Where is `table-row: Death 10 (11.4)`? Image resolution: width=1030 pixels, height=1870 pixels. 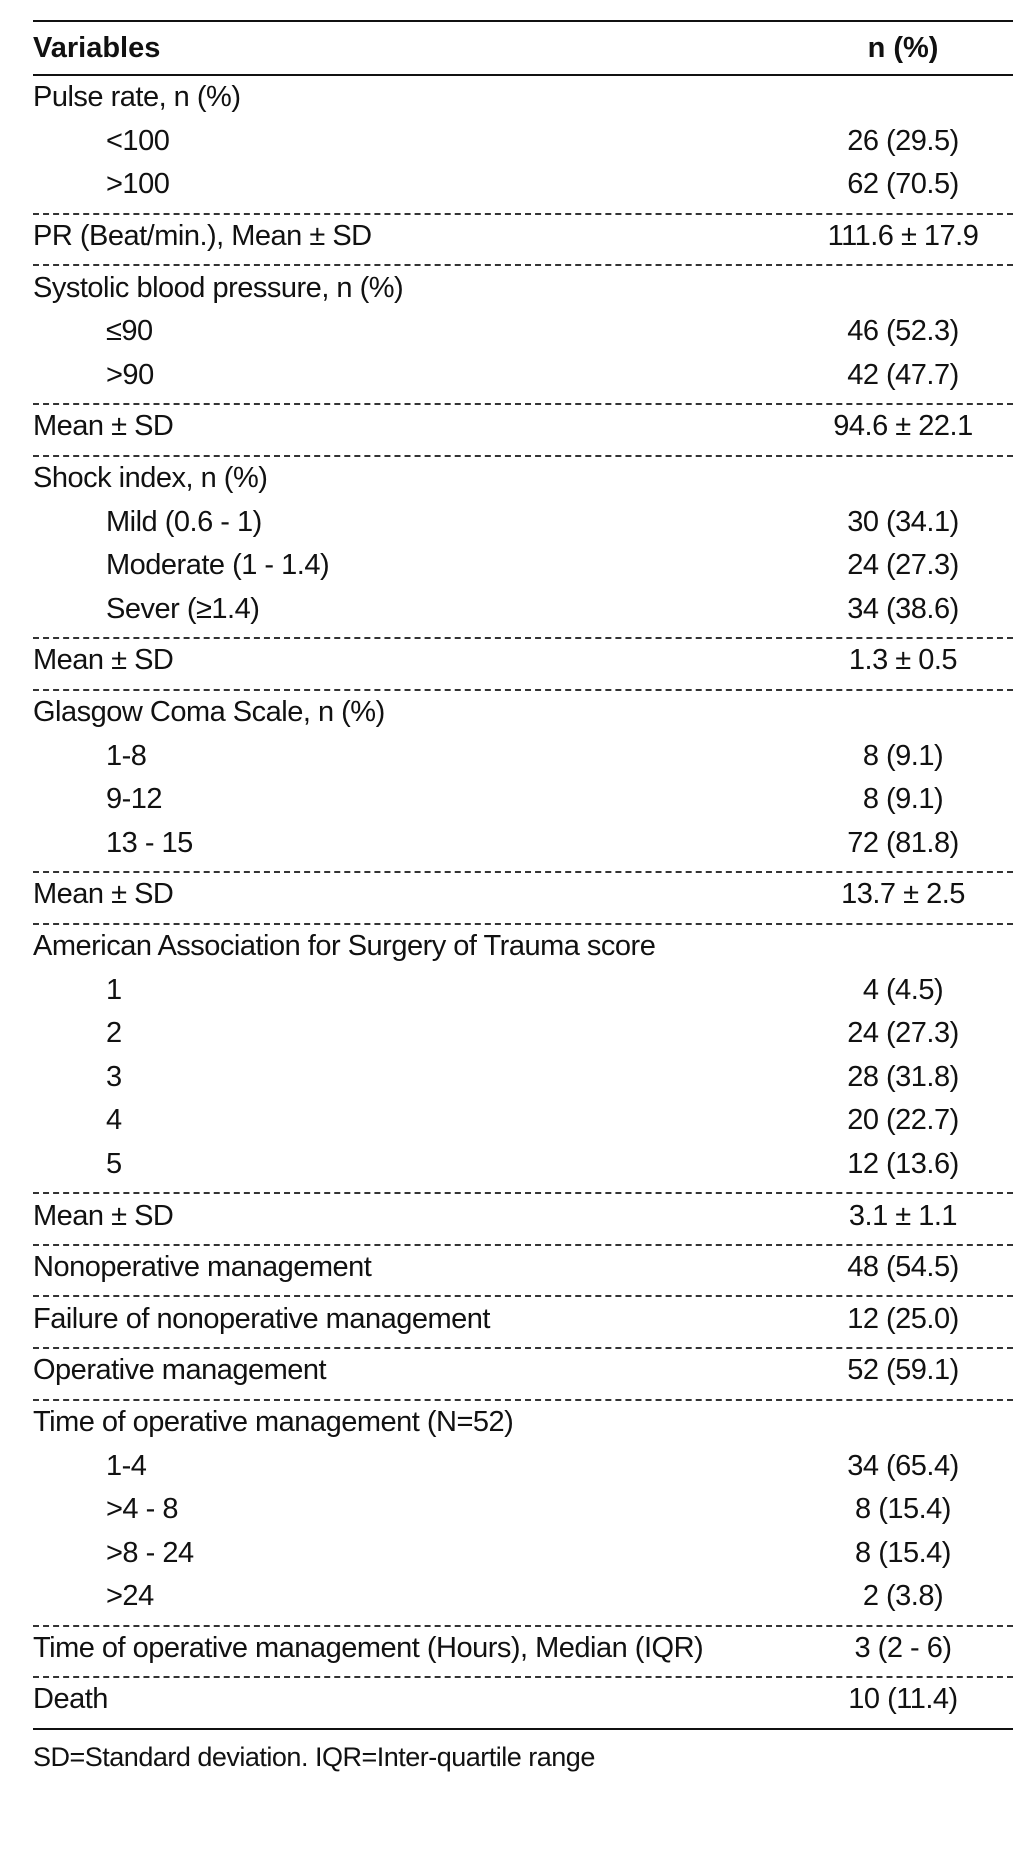 table-row: Death 10 (11.4) is located at coordinates (523, 1700).